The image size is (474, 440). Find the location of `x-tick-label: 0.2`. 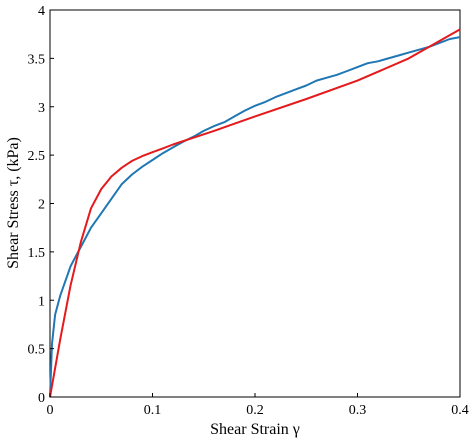

x-tick-label: 0.2 is located at coordinates (255, 410).